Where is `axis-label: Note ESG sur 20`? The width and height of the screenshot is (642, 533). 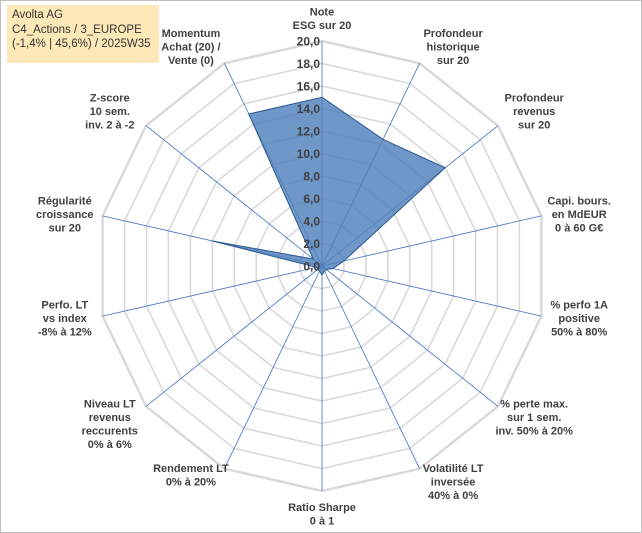
axis-label: Note ESG sur 20 is located at coordinates (322, 20).